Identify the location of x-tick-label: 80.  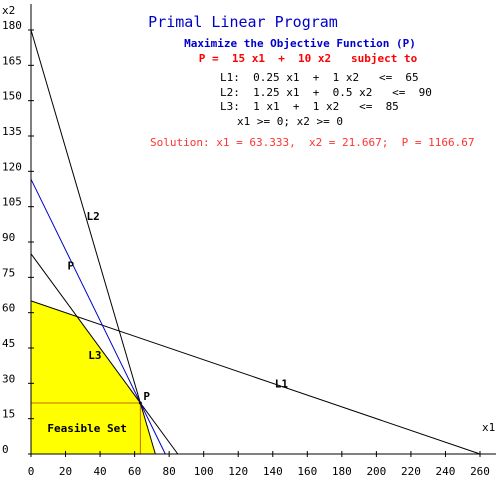
(169, 471).